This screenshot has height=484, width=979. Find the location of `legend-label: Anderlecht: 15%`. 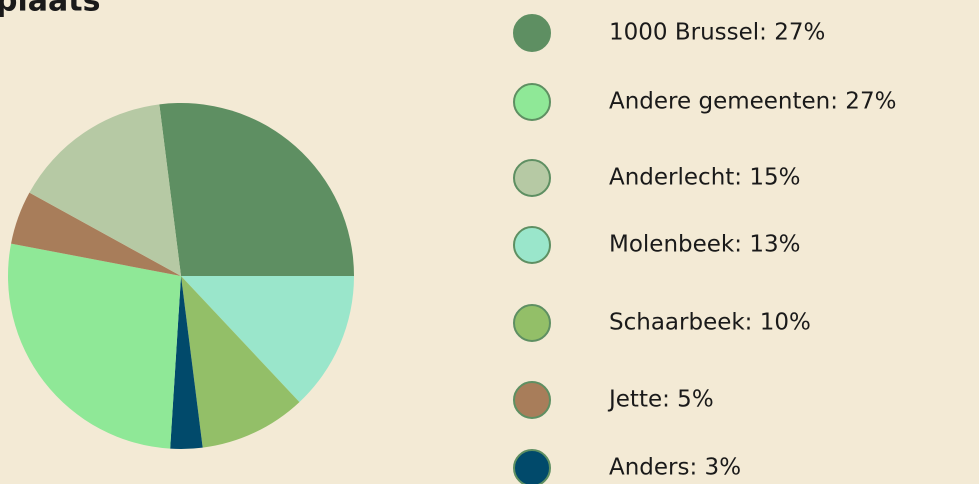

legend-label: Anderlecht: 15% is located at coordinates (704, 178).